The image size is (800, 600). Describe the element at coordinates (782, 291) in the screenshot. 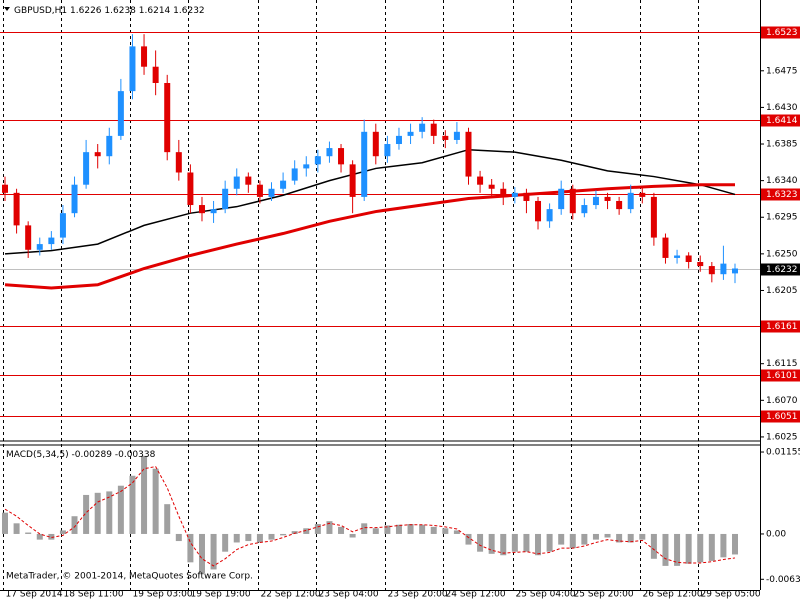

I see `y-tick-label: 1.6205` at that location.